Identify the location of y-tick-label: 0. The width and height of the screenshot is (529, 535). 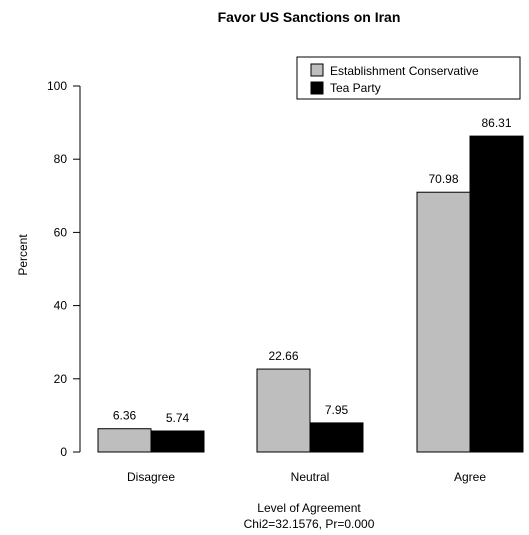
(63, 452).